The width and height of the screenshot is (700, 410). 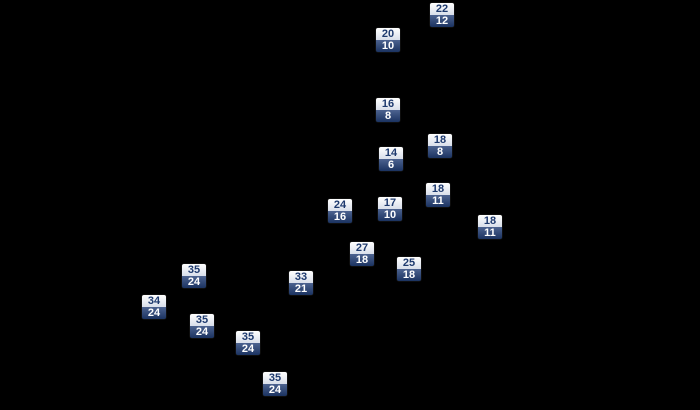 What do you see at coordinates (442, 21) in the screenshot?
I see `low-temp-label: 12` at bounding box center [442, 21].